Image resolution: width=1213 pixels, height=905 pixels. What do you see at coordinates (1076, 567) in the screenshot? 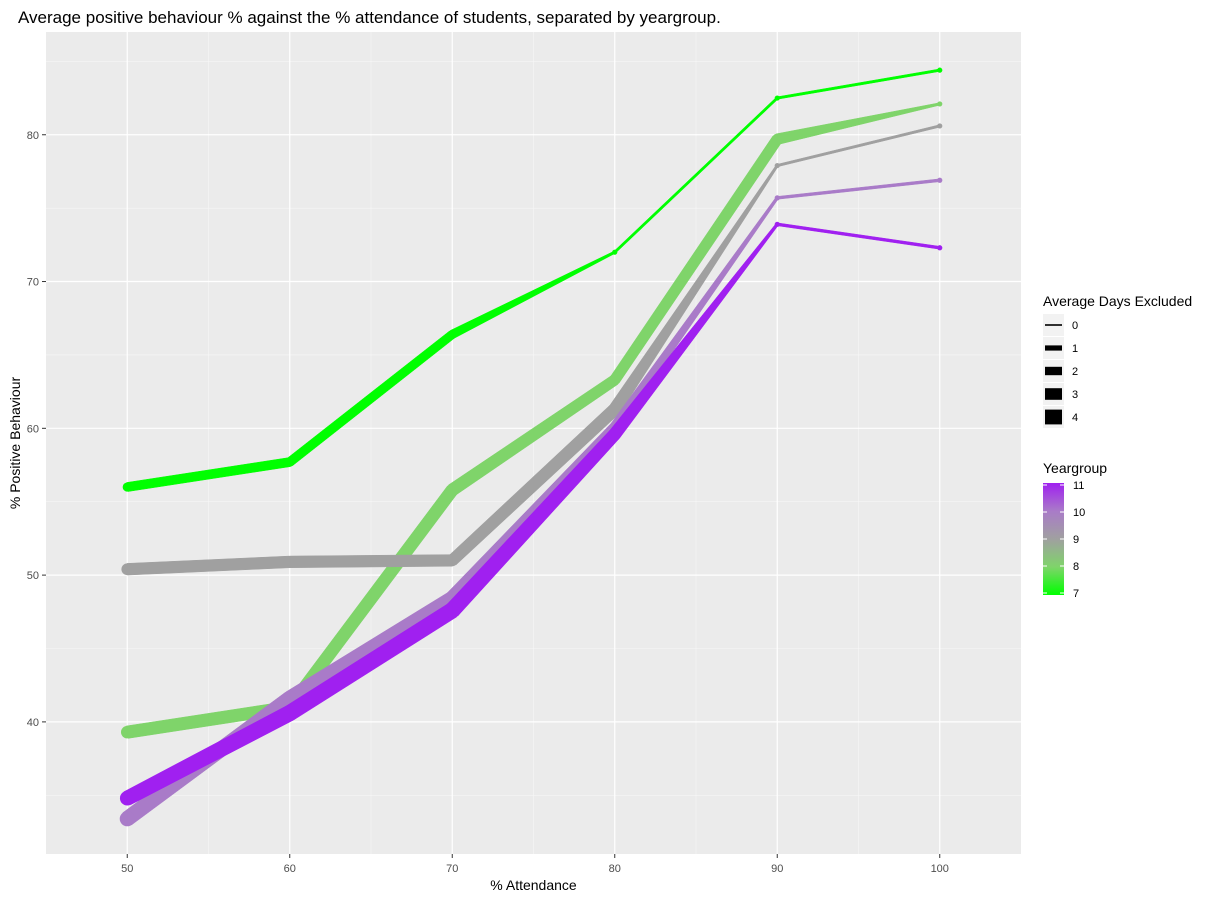
I see `color-legend-label: 8` at bounding box center [1076, 567].